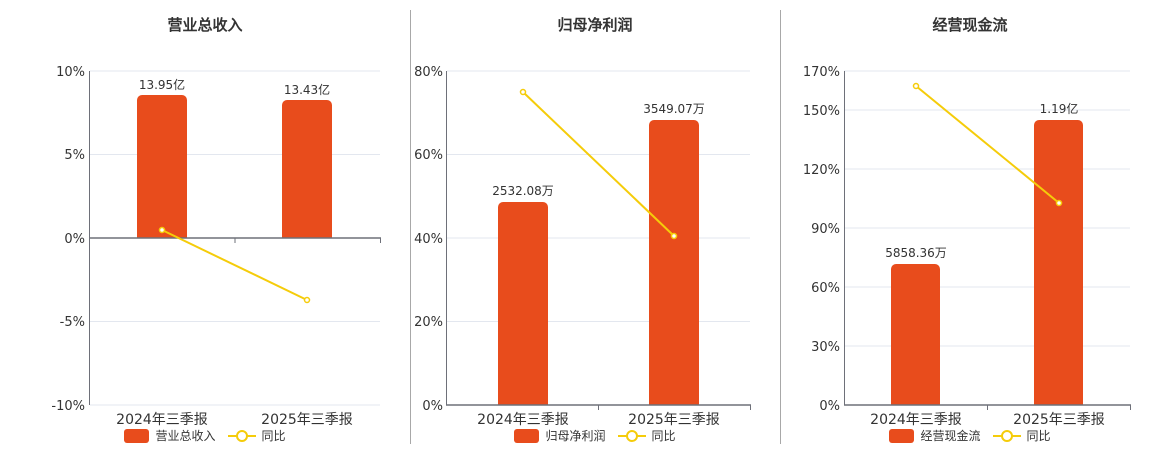 This screenshot has width=1160, height=450. I want to click on y-axis-labels: 170% 150% 120% 90% 60% 30% 0%, so click(821, 239).